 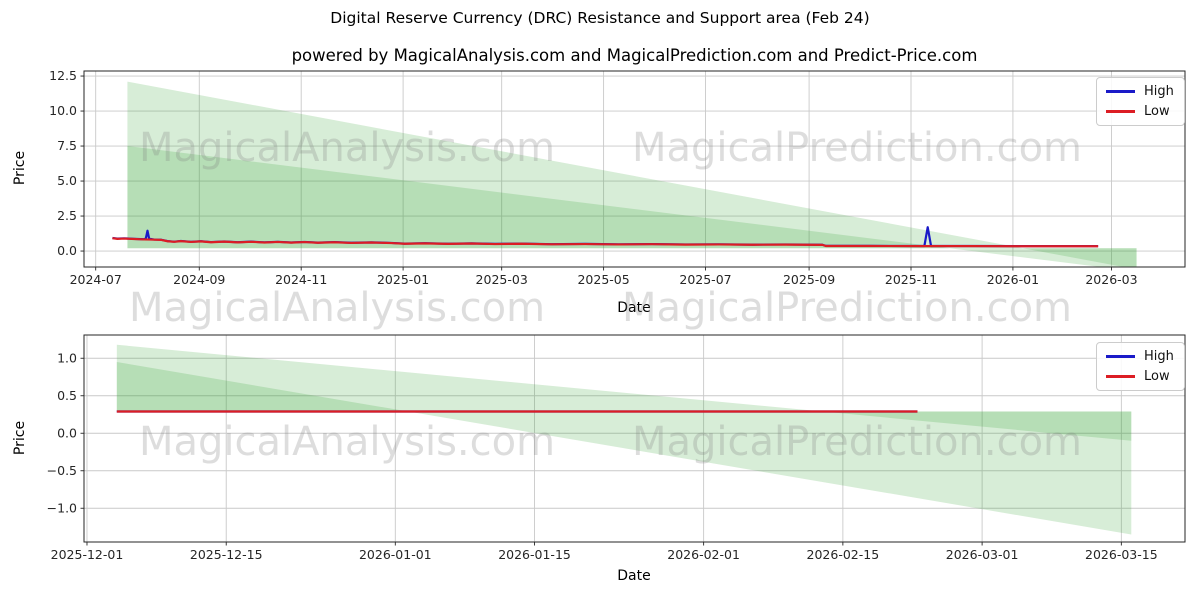 What do you see at coordinates (20, 168) in the screenshot?
I see `top-y-axis-label: Price` at bounding box center [20, 168].